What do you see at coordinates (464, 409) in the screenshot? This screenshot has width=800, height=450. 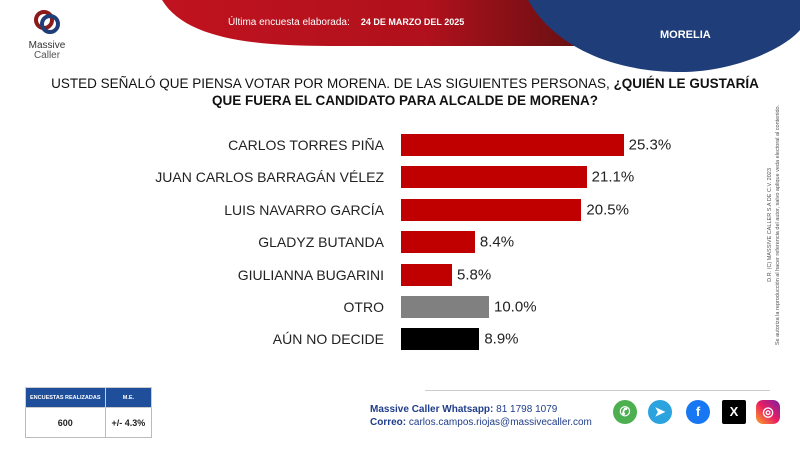 I see `whatsapp-contact: Massive Caller Whatsapp: 81 1798 1079` at bounding box center [464, 409].